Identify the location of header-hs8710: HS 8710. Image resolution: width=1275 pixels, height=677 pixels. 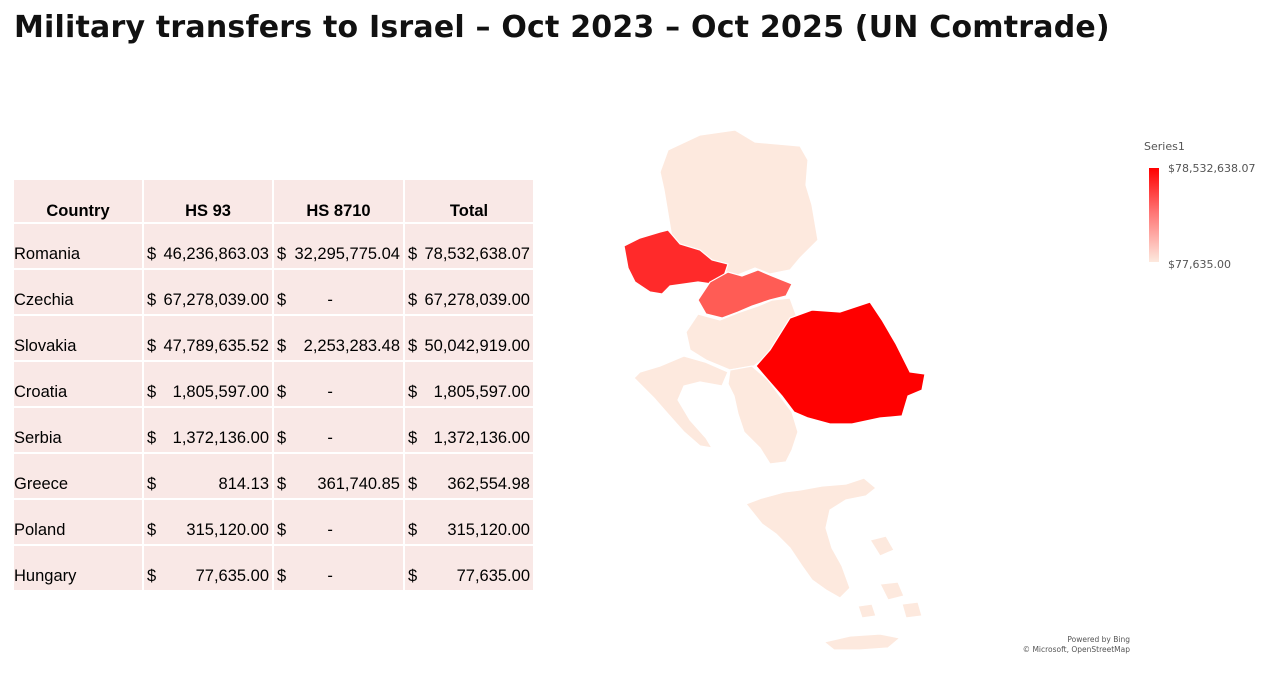
(338, 201).